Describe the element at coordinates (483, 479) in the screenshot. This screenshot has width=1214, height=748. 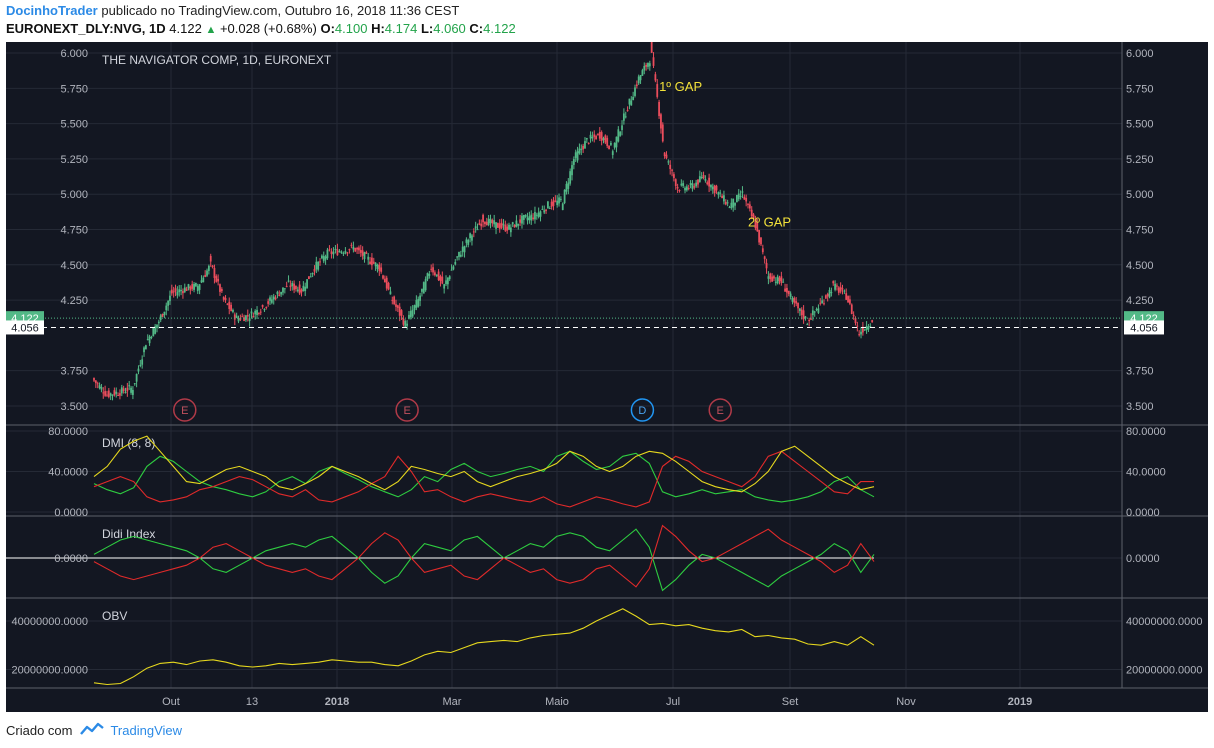
I see `series-line--DI` at that location.